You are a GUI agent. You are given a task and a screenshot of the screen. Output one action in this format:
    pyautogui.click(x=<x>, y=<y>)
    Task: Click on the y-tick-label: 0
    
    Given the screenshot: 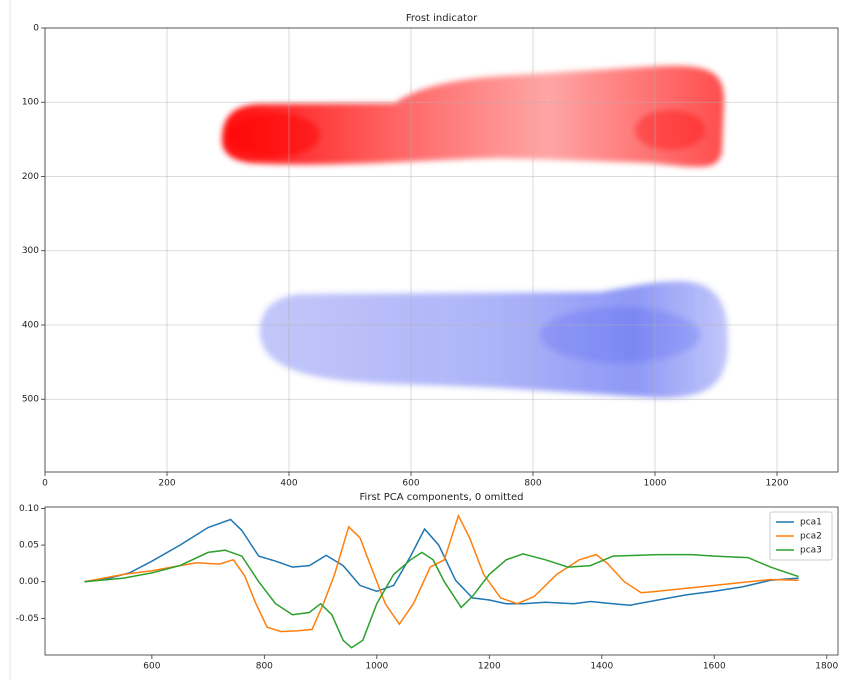 What is the action you would take?
    pyautogui.click(x=36, y=29)
    